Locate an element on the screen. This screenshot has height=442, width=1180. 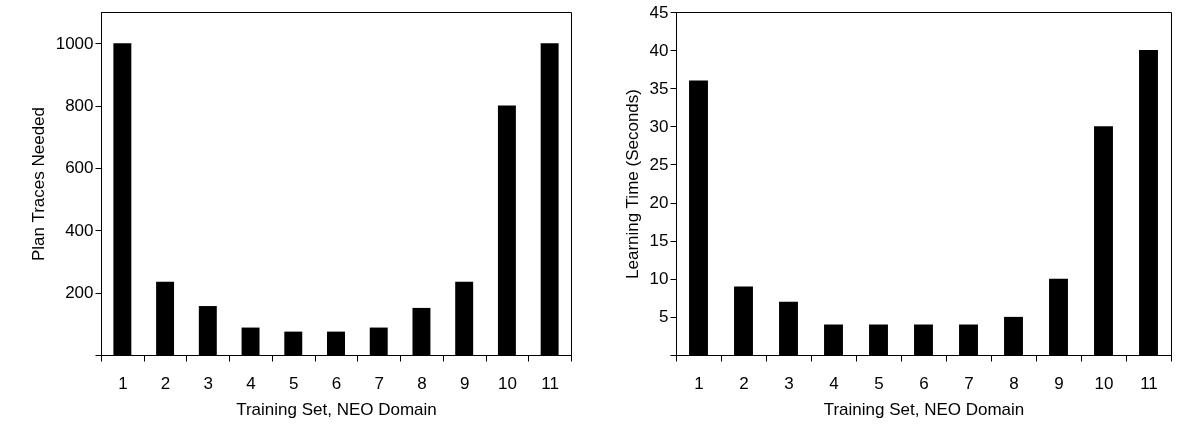
y-tick-label: 35 is located at coordinates (659, 88).